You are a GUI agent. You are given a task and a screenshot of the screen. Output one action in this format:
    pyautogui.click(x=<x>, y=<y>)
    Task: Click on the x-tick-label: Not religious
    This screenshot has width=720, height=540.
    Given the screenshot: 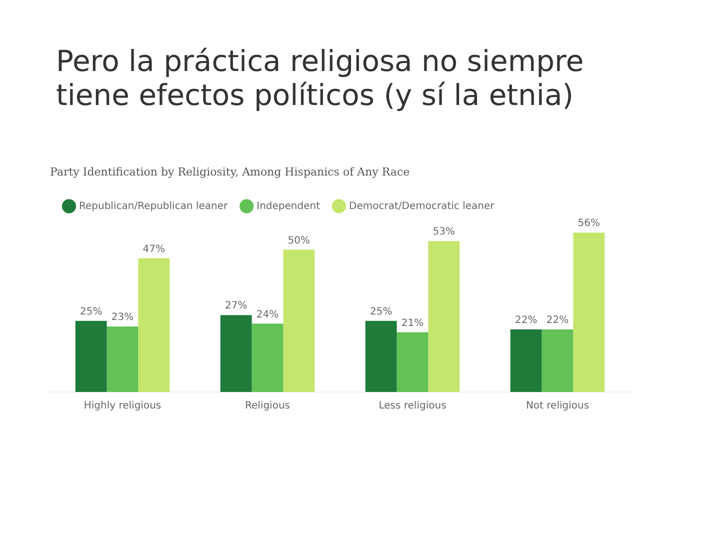 What is the action you would take?
    pyautogui.click(x=558, y=406)
    